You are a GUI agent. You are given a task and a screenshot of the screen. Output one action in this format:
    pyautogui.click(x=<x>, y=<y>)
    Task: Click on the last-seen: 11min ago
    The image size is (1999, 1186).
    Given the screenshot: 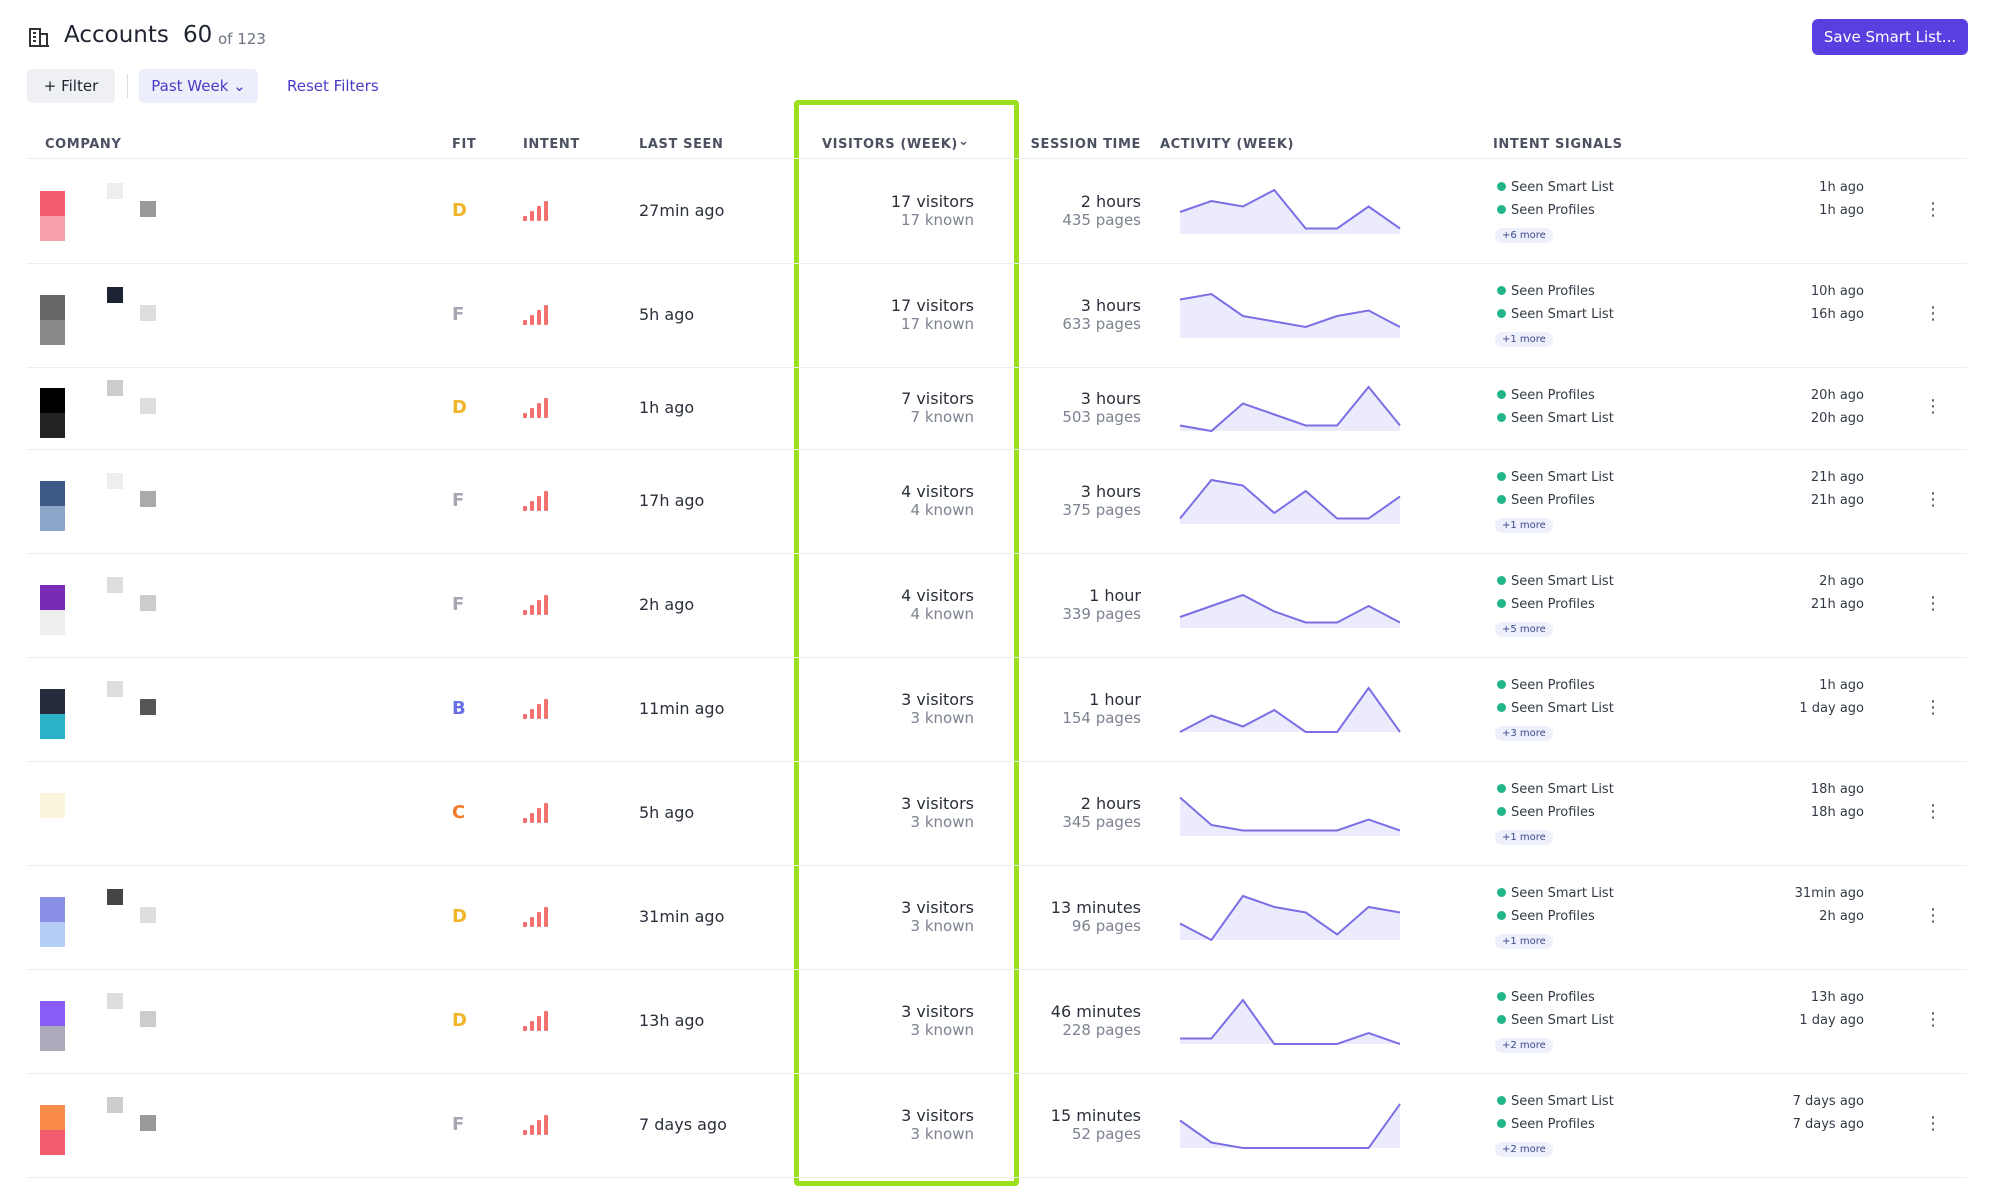 What is the action you would take?
    pyautogui.click(x=682, y=708)
    